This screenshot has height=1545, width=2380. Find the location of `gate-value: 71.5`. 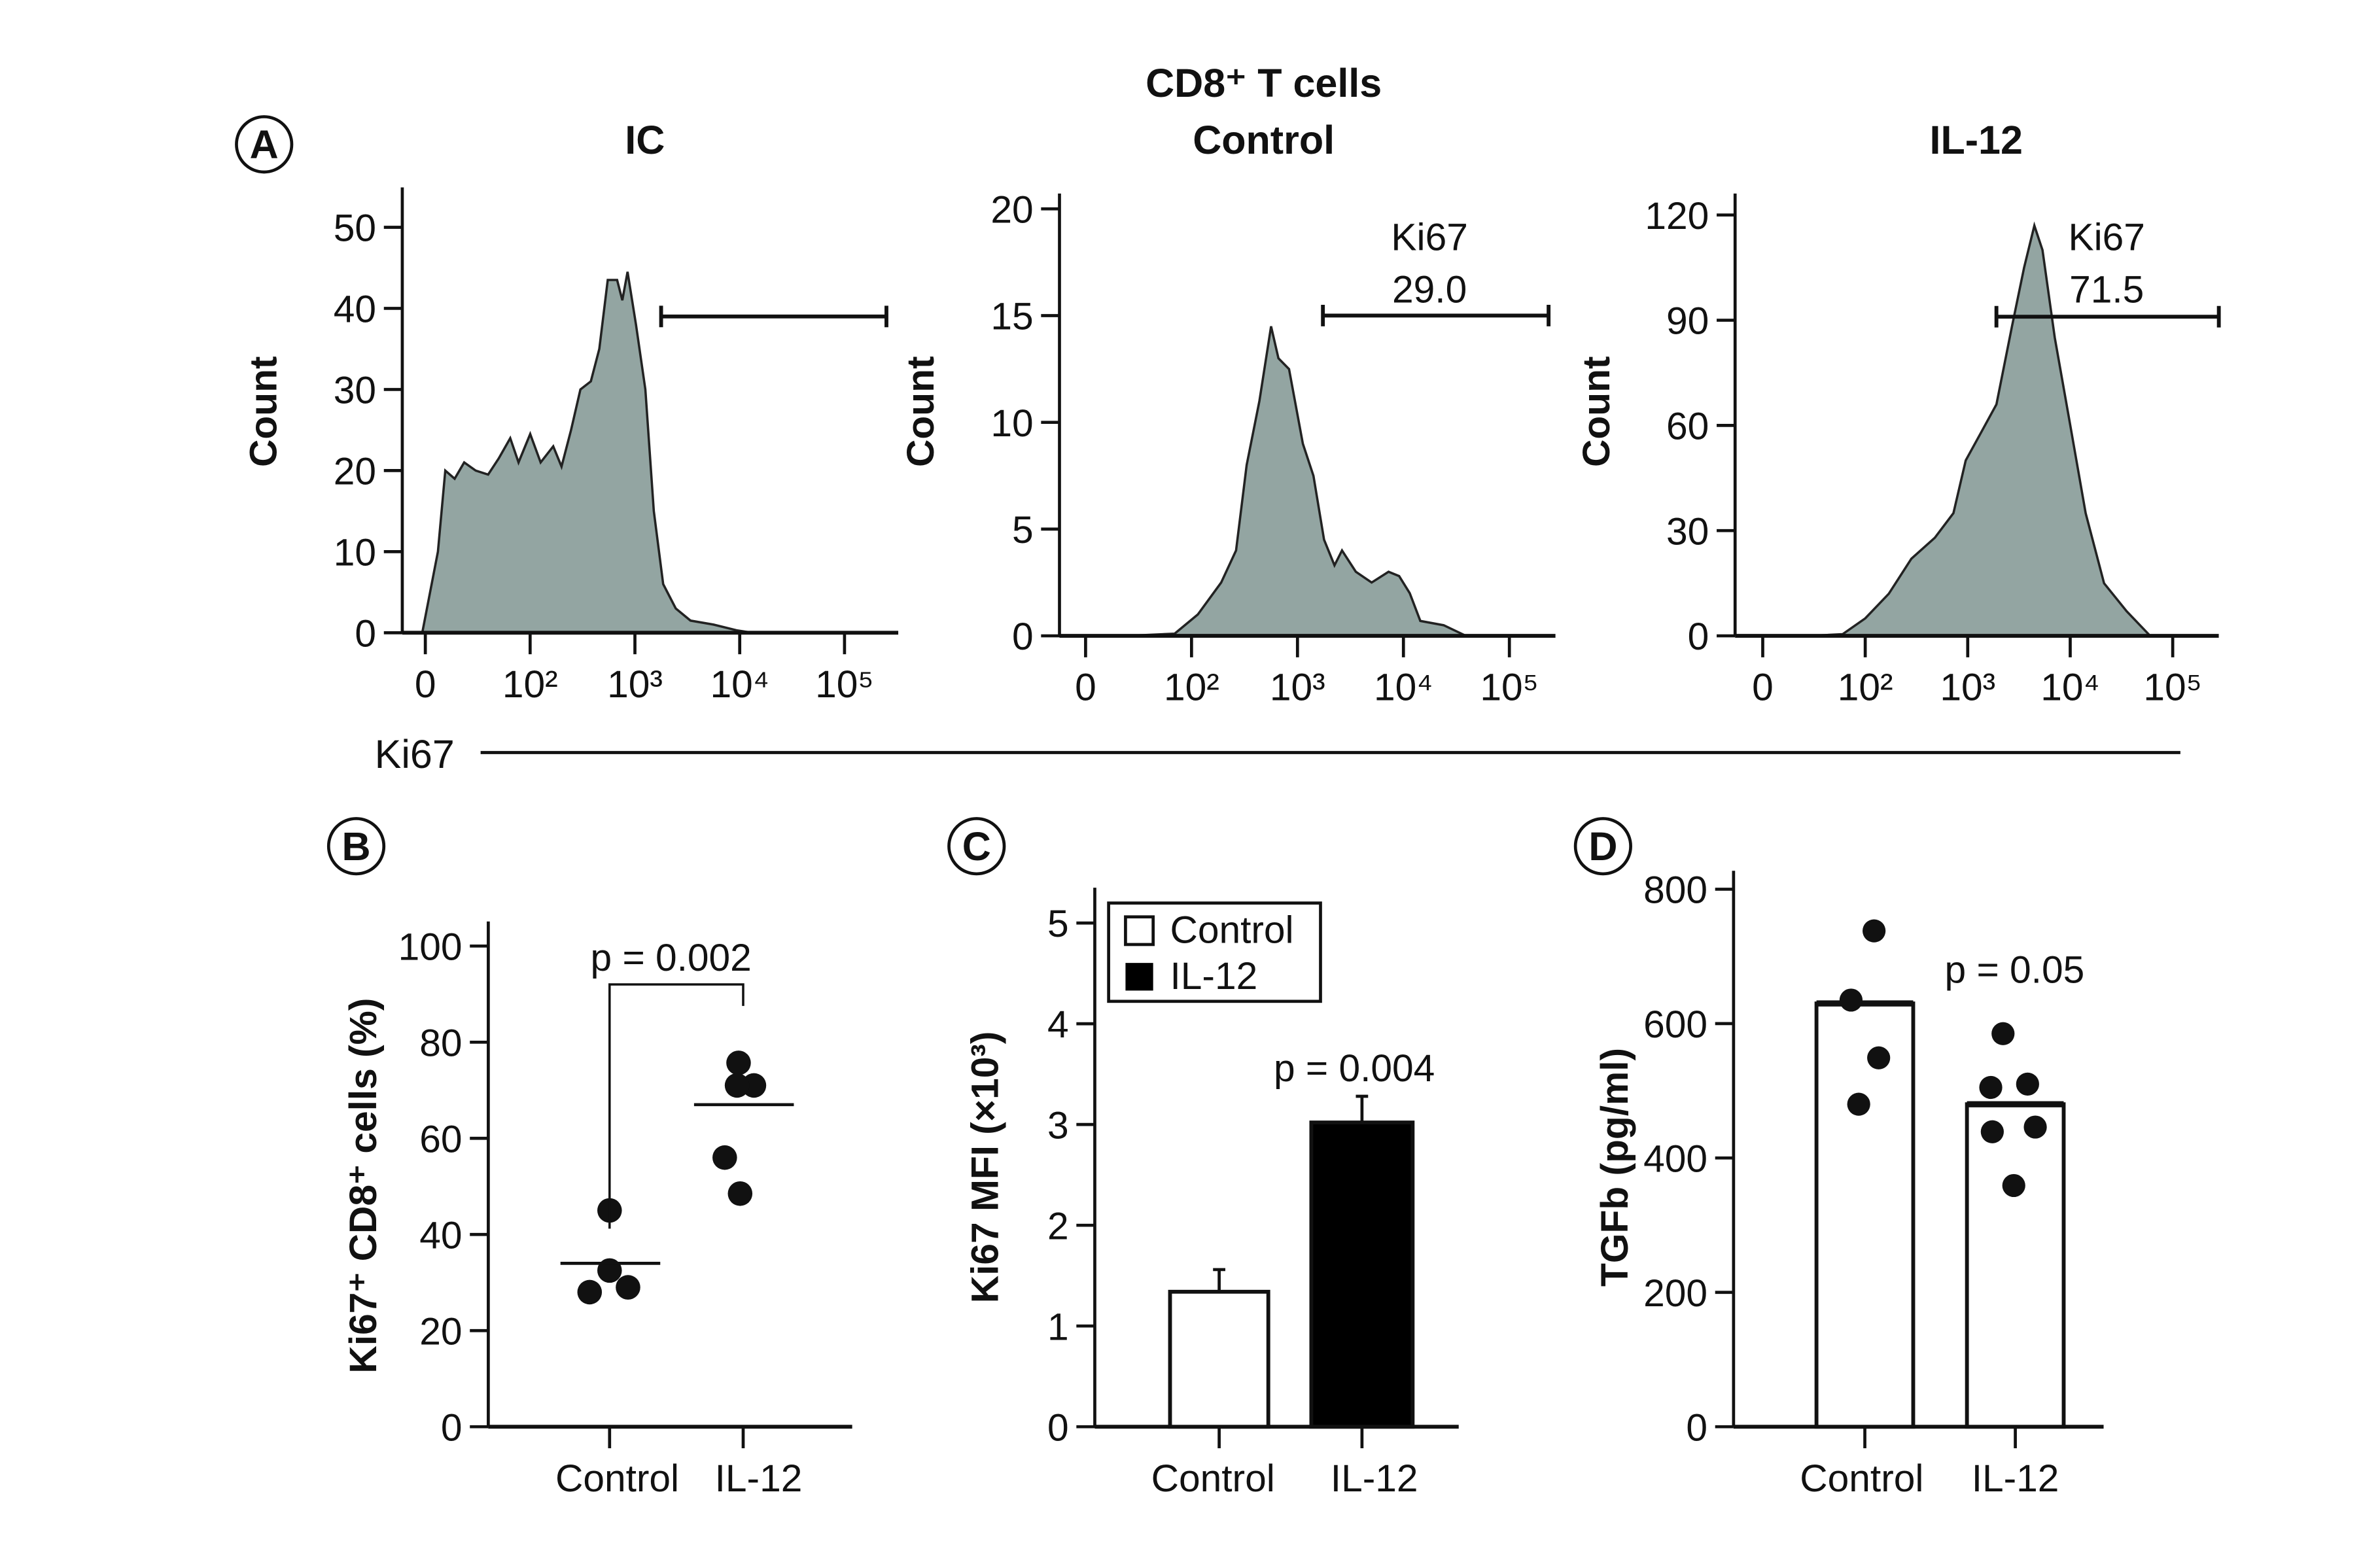

gate-value: 71.5 is located at coordinates (2106, 290).